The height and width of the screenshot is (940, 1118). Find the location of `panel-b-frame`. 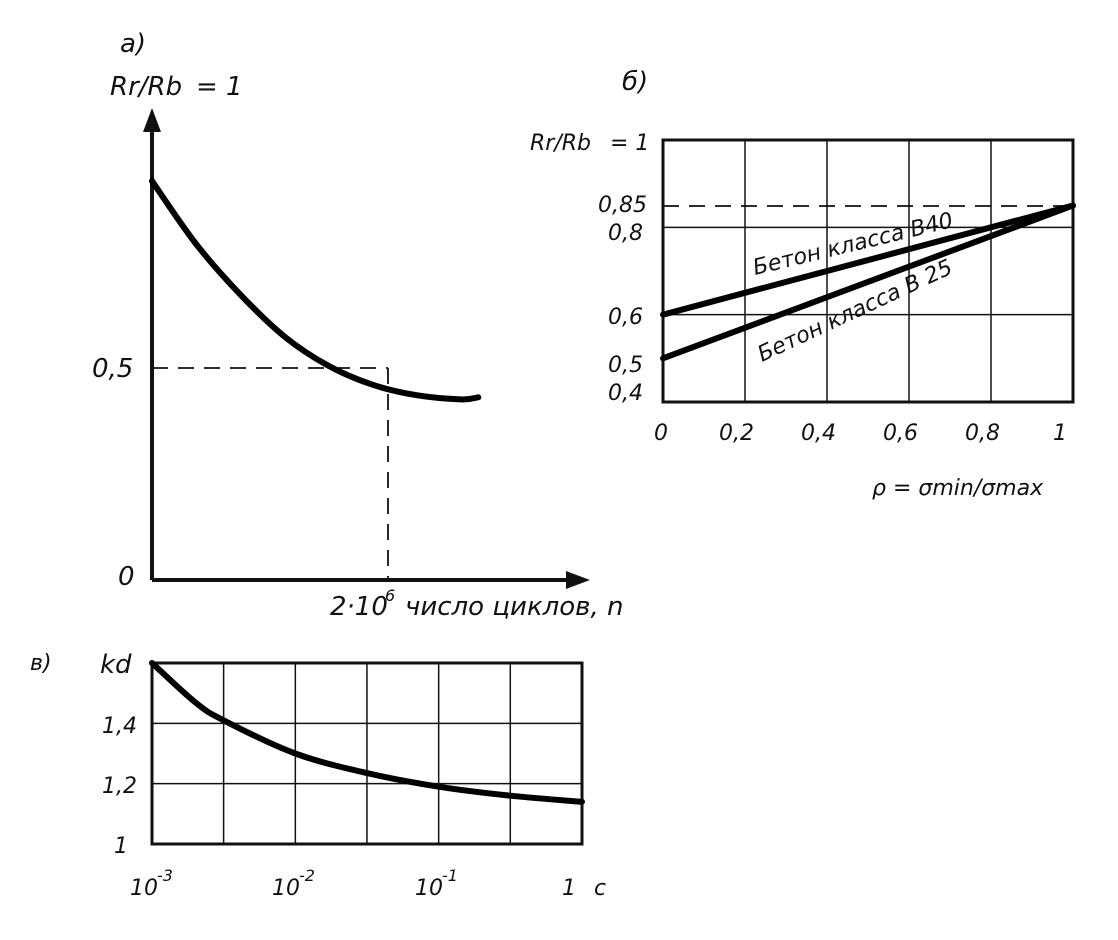

panel-b-frame is located at coordinates (868, 271).